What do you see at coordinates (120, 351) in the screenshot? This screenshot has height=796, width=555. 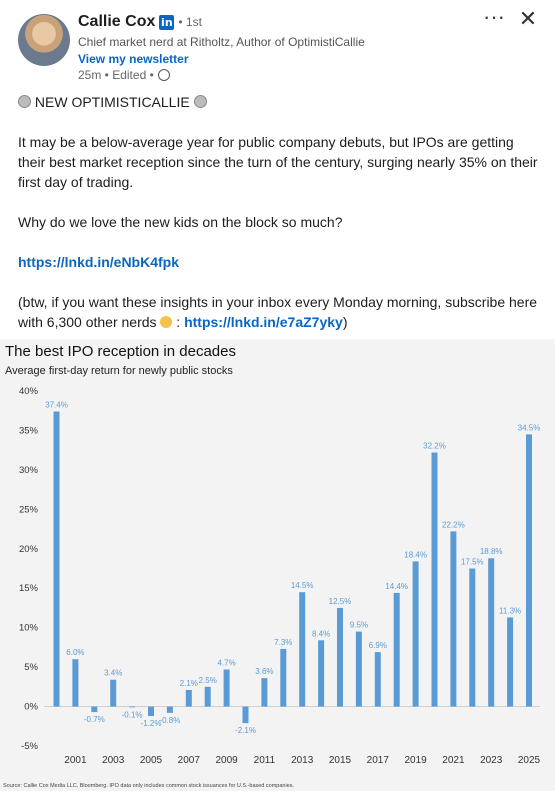 I see `chart-title: The best IPO reception in decades` at bounding box center [120, 351].